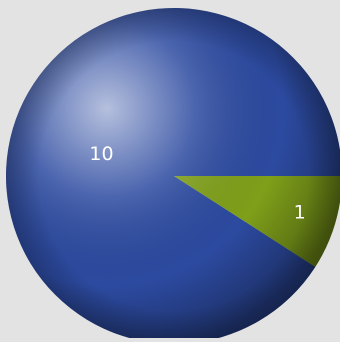 The width and height of the screenshot is (340, 342). What do you see at coordinates (101, 154) in the screenshot?
I see `data-label-10: 10` at bounding box center [101, 154].